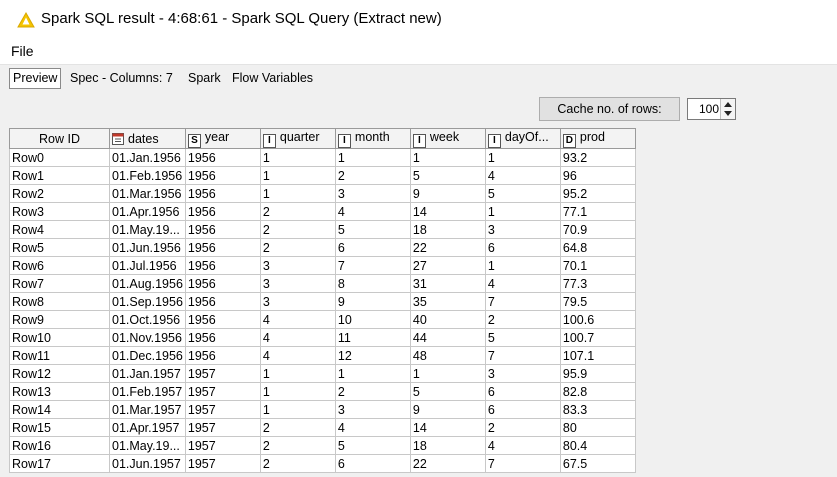  What do you see at coordinates (147, 373) in the screenshot?
I see `dates-cell: 01.Jan.1957` at bounding box center [147, 373].